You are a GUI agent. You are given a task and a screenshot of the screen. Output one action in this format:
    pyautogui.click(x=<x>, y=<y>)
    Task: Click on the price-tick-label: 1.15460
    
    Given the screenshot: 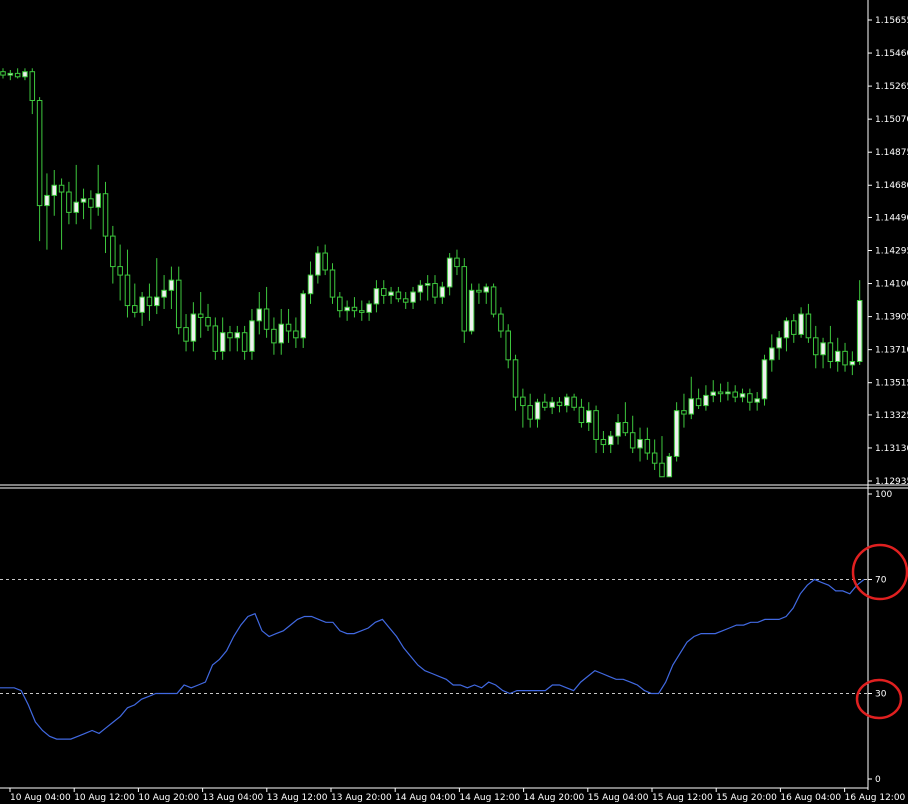 What is the action you would take?
    pyautogui.click(x=891, y=54)
    